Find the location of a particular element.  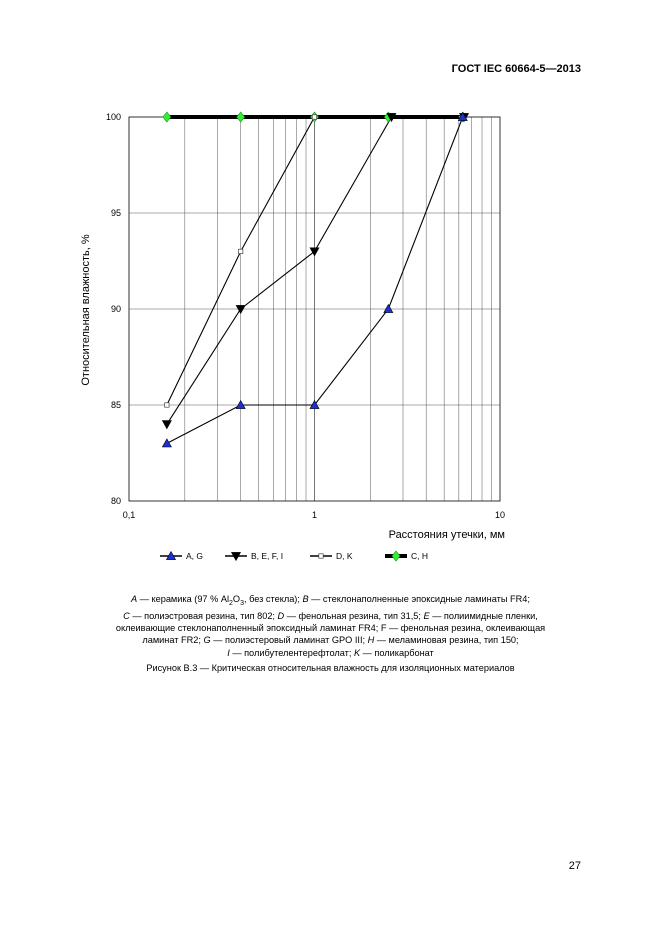

y-tick-label: 95 is located at coordinates (116, 213).